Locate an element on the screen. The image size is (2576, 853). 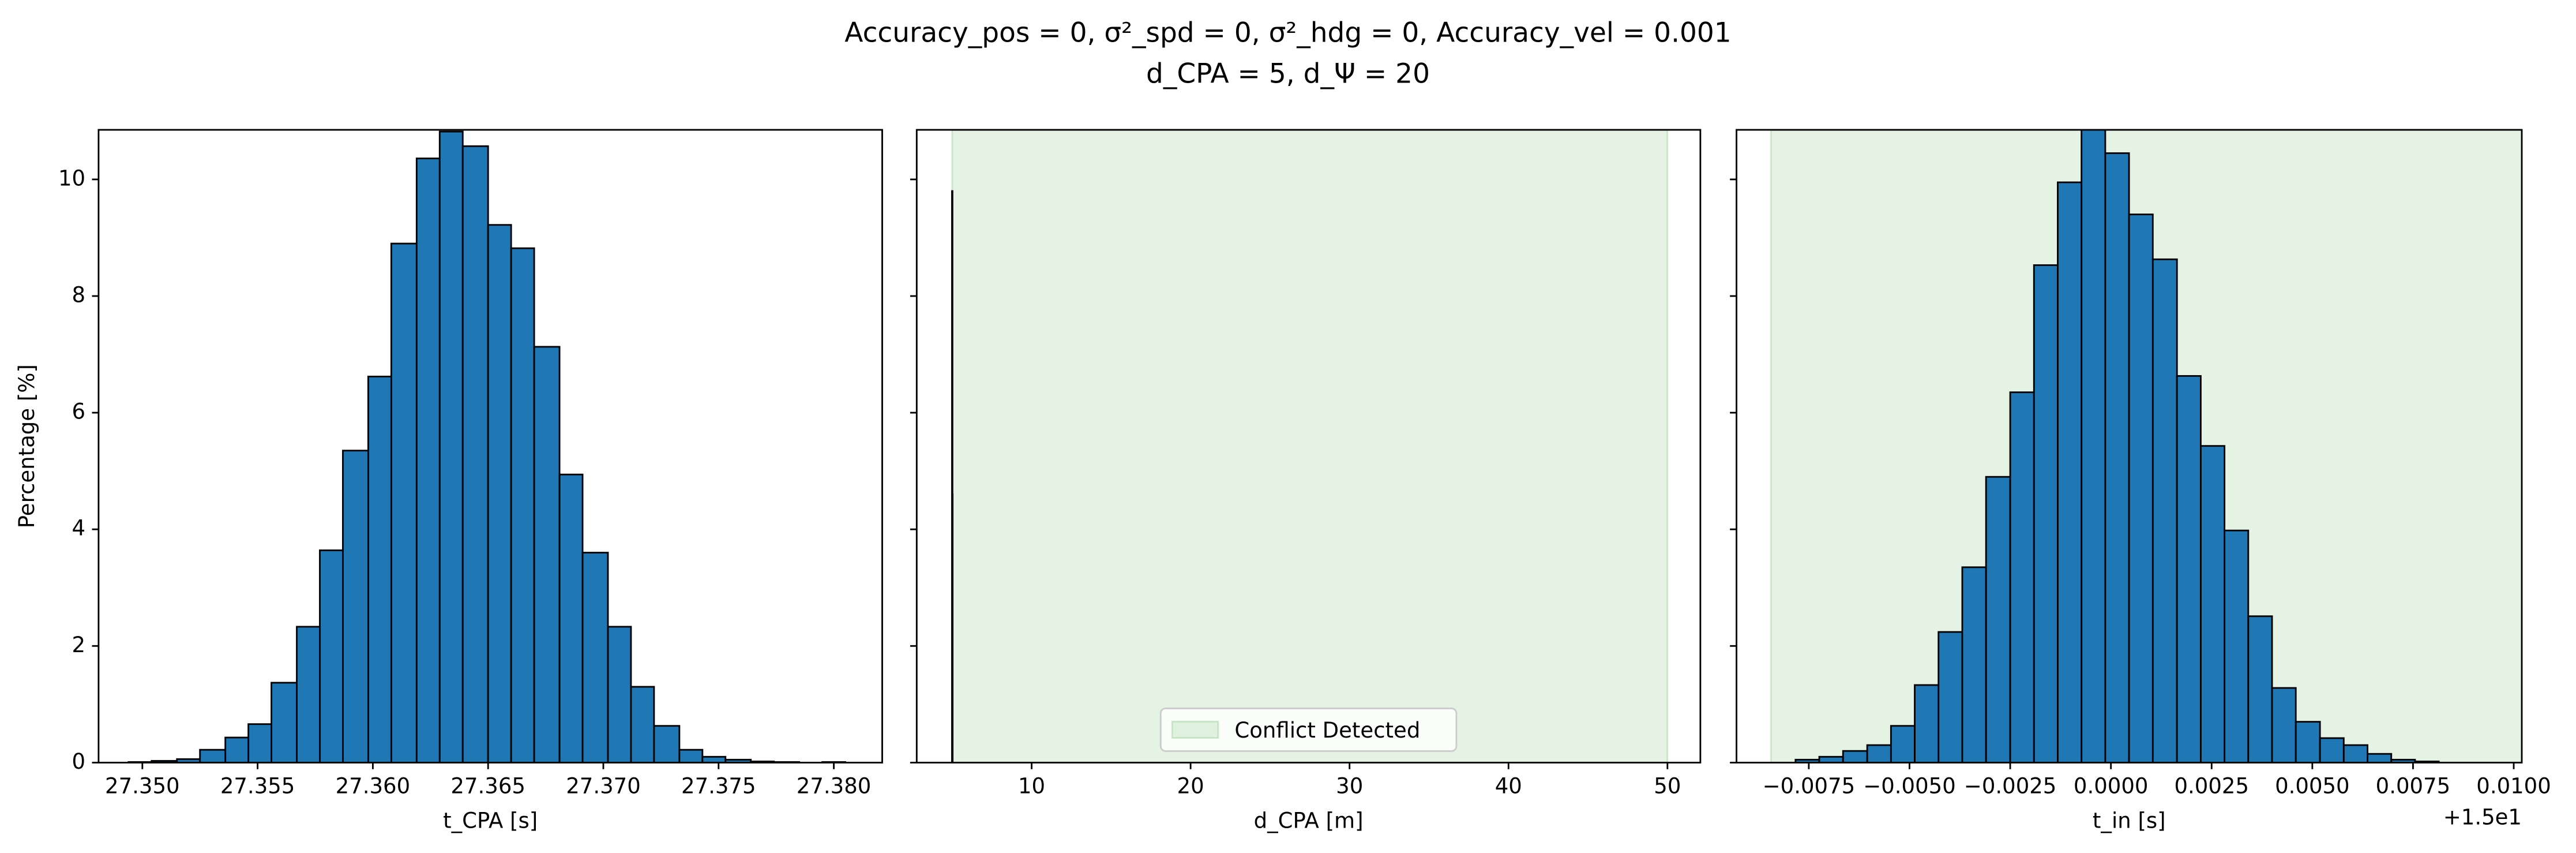
x-tick-label: 0.0075 is located at coordinates (2413, 786).